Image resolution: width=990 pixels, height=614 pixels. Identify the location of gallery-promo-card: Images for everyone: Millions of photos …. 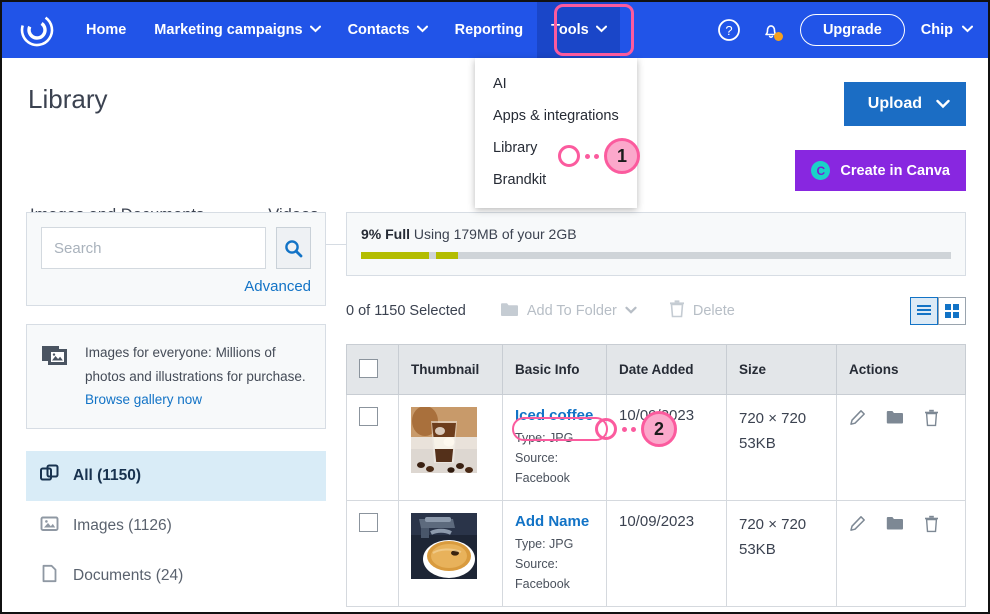
(176, 376).